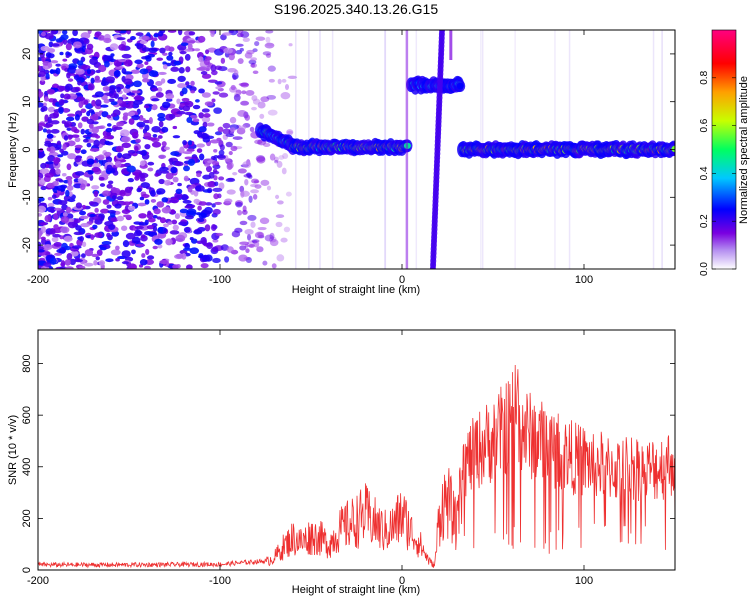  What do you see at coordinates (27, 245) in the screenshot?
I see `spectrogram-ytick-label: -20` at bounding box center [27, 245].